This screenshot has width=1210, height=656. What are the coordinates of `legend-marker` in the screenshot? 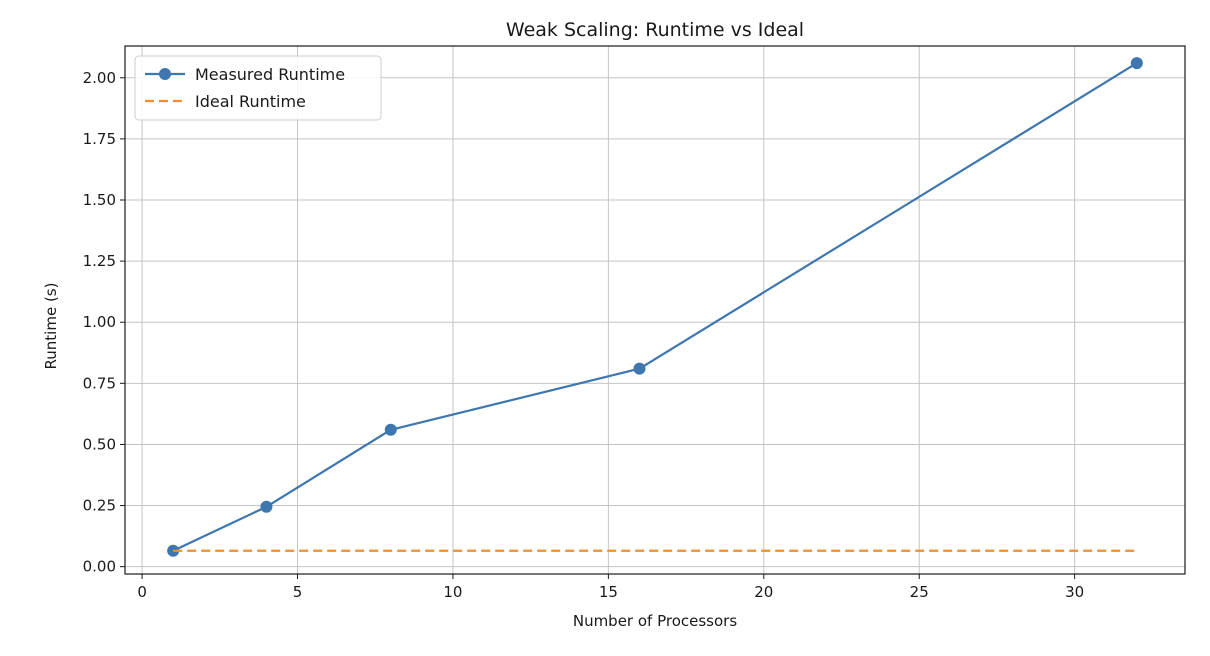 It's located at (165, 74).